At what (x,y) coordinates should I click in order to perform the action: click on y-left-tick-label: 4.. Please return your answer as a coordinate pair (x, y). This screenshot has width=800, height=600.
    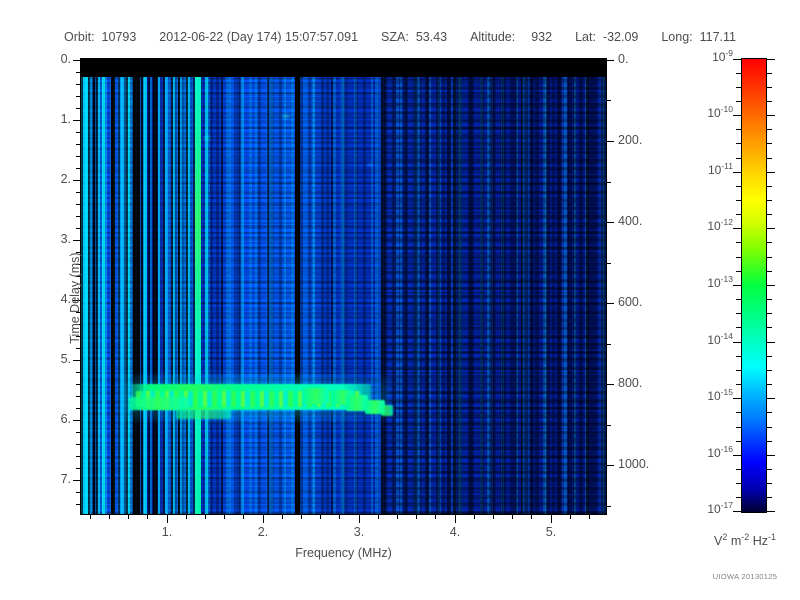
    Looking at the image, I should click on (65, 299).